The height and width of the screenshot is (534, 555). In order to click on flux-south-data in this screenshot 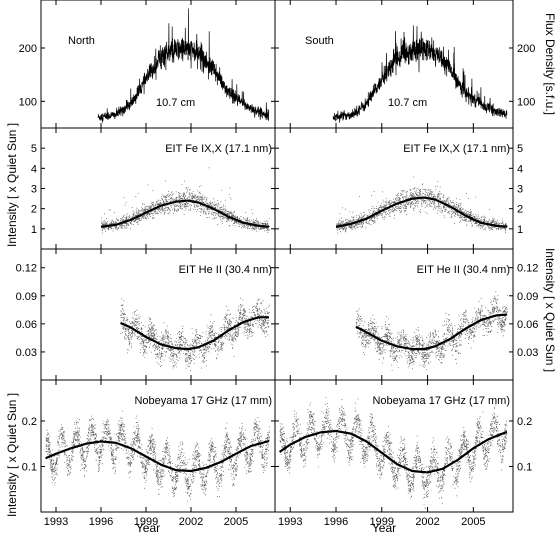, I will do `click(420, 74)`.